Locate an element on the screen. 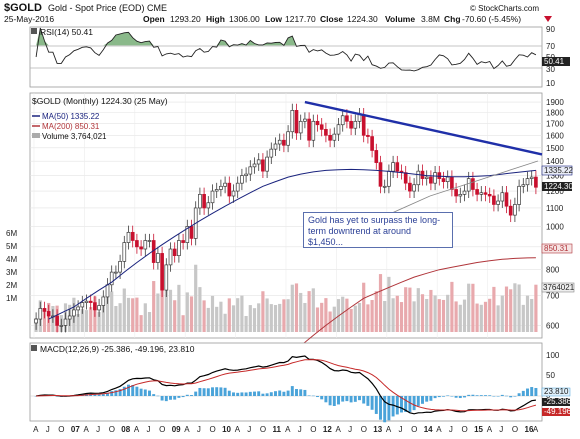 The height and width of the screenshot is (439, 580). volume-tick: 5M is located at coordinates (11, 246).